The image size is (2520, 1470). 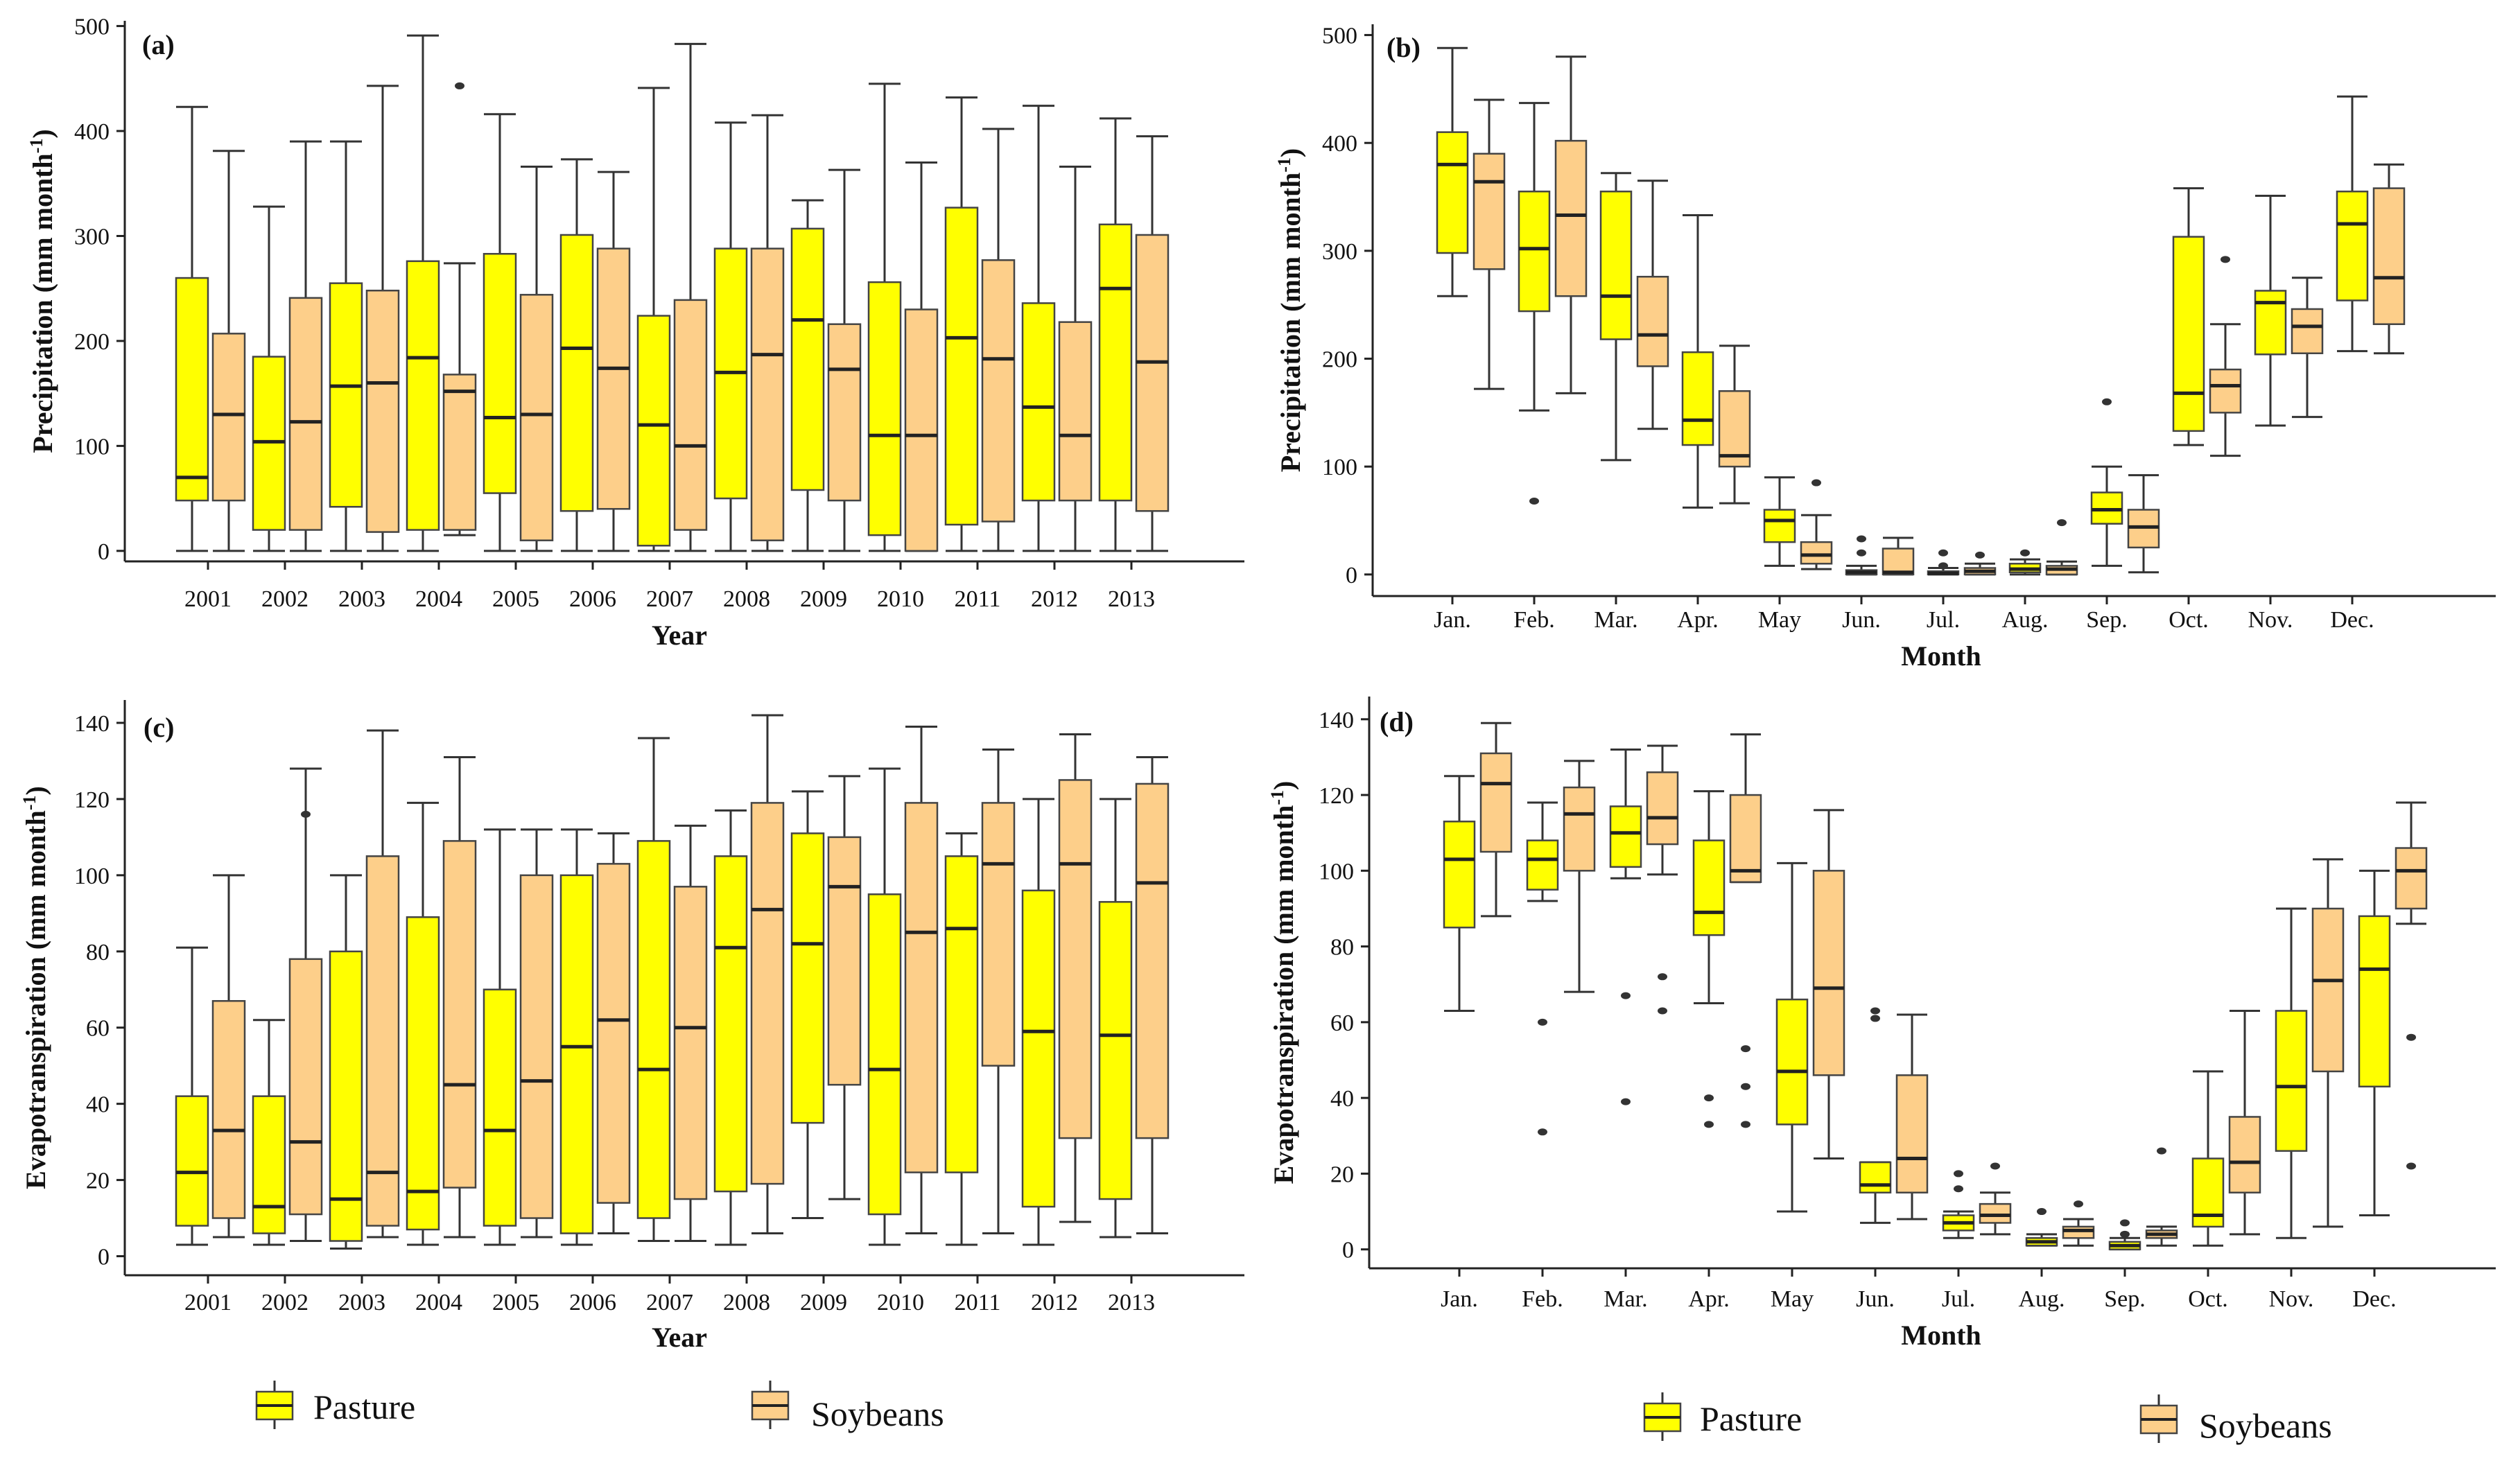 What do you see at coordinates (767, 974) in the screenshot?
I see `box-soybeans-2008` at bounding box center [767, 974].